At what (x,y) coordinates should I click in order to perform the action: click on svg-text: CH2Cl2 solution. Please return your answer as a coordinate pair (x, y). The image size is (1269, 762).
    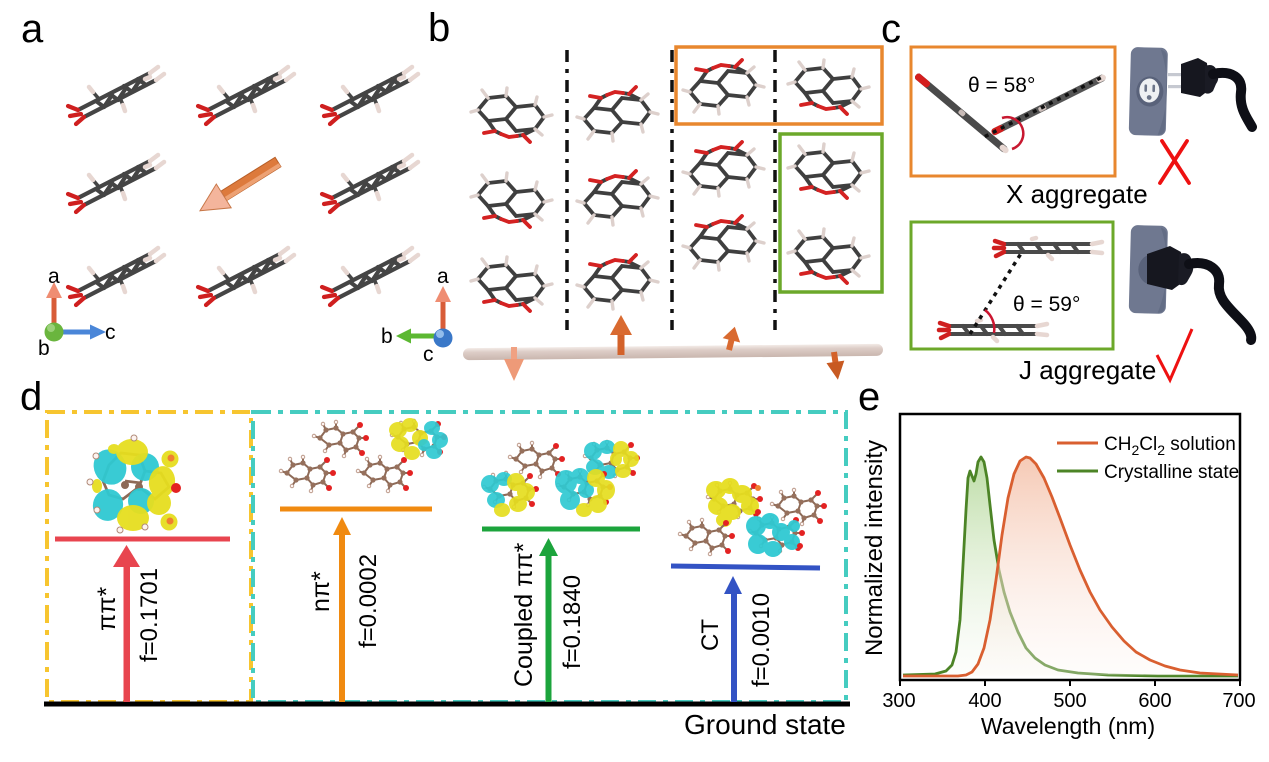
    Looking at the image, I should click on (1170, 446).